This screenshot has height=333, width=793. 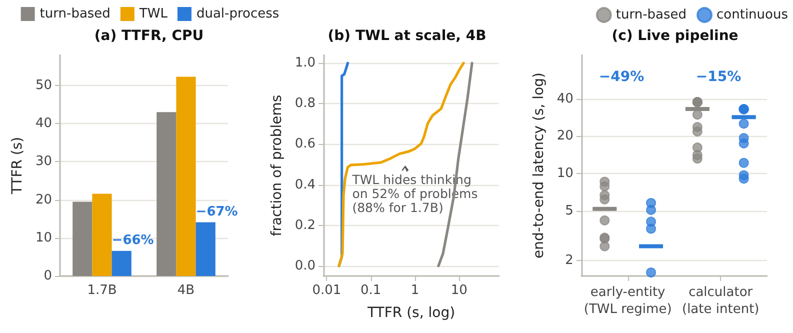 What do you see at coordinates (415, 290) in the screenshot?
I see `x-tick-label: 1` at bounding box center [415, 290].